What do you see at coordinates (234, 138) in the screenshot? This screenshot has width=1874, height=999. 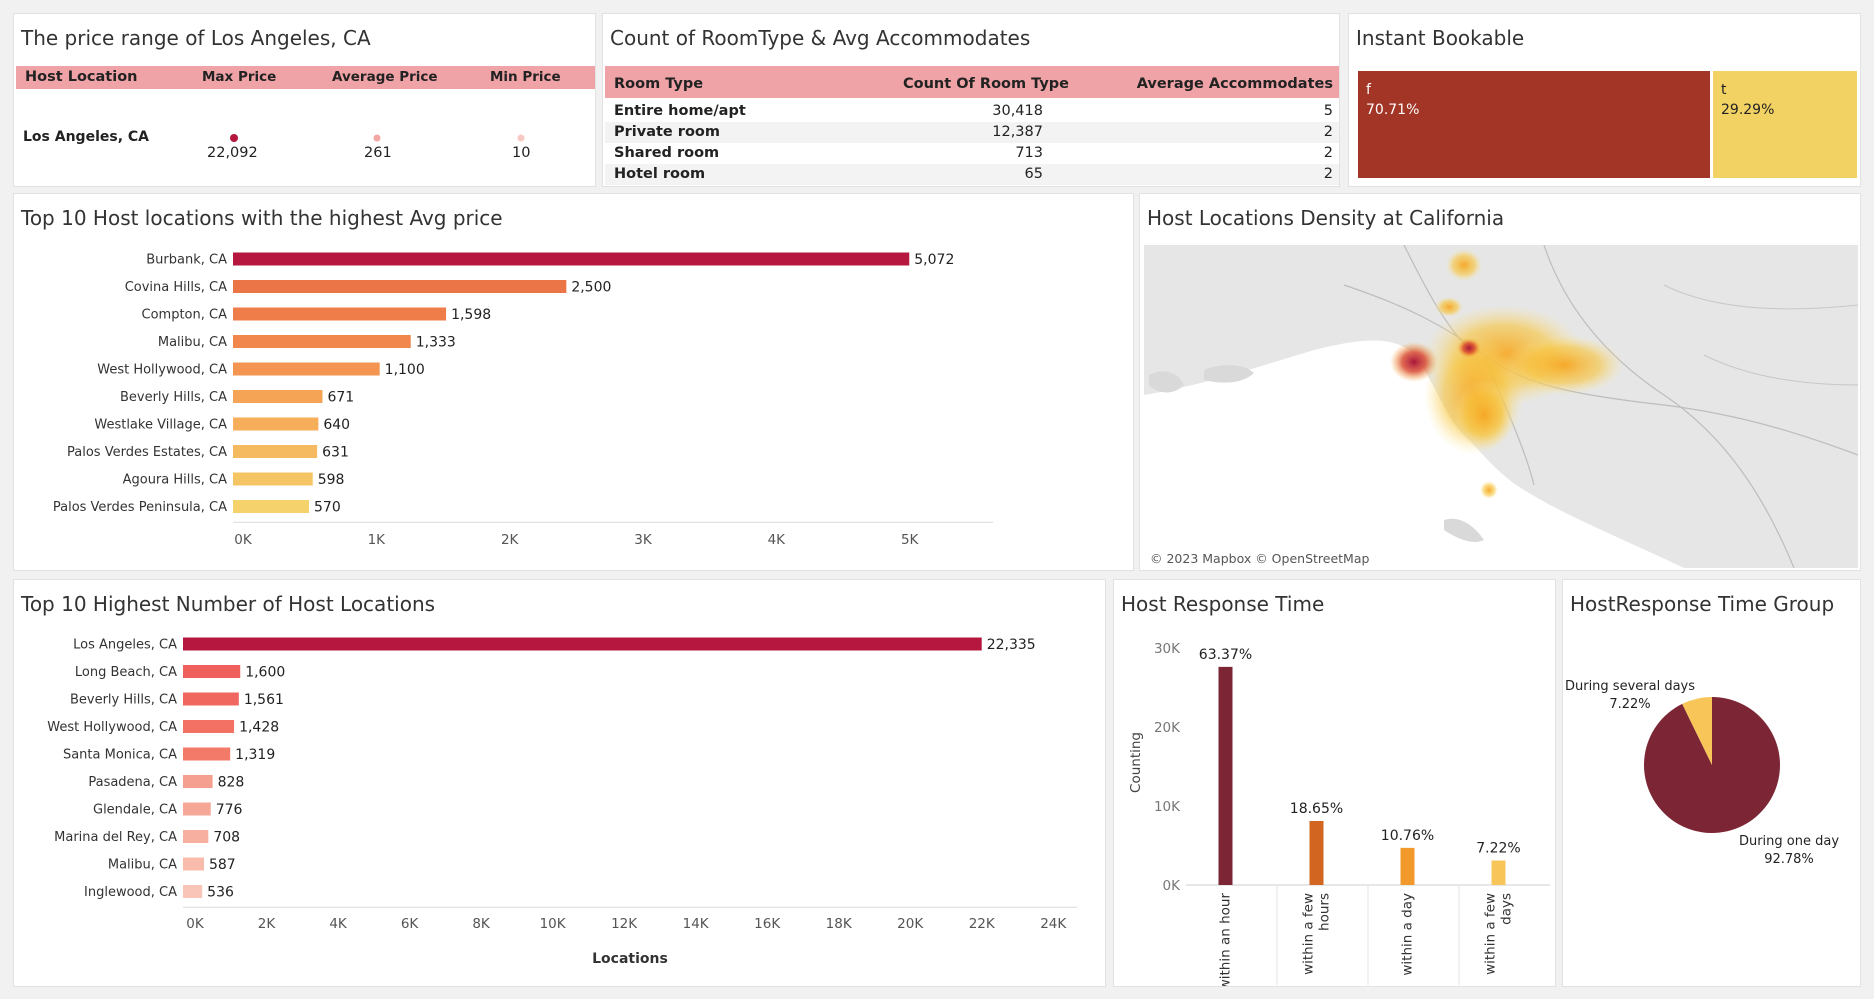 I see `max-price-marker` at bounding box center [234, 138].